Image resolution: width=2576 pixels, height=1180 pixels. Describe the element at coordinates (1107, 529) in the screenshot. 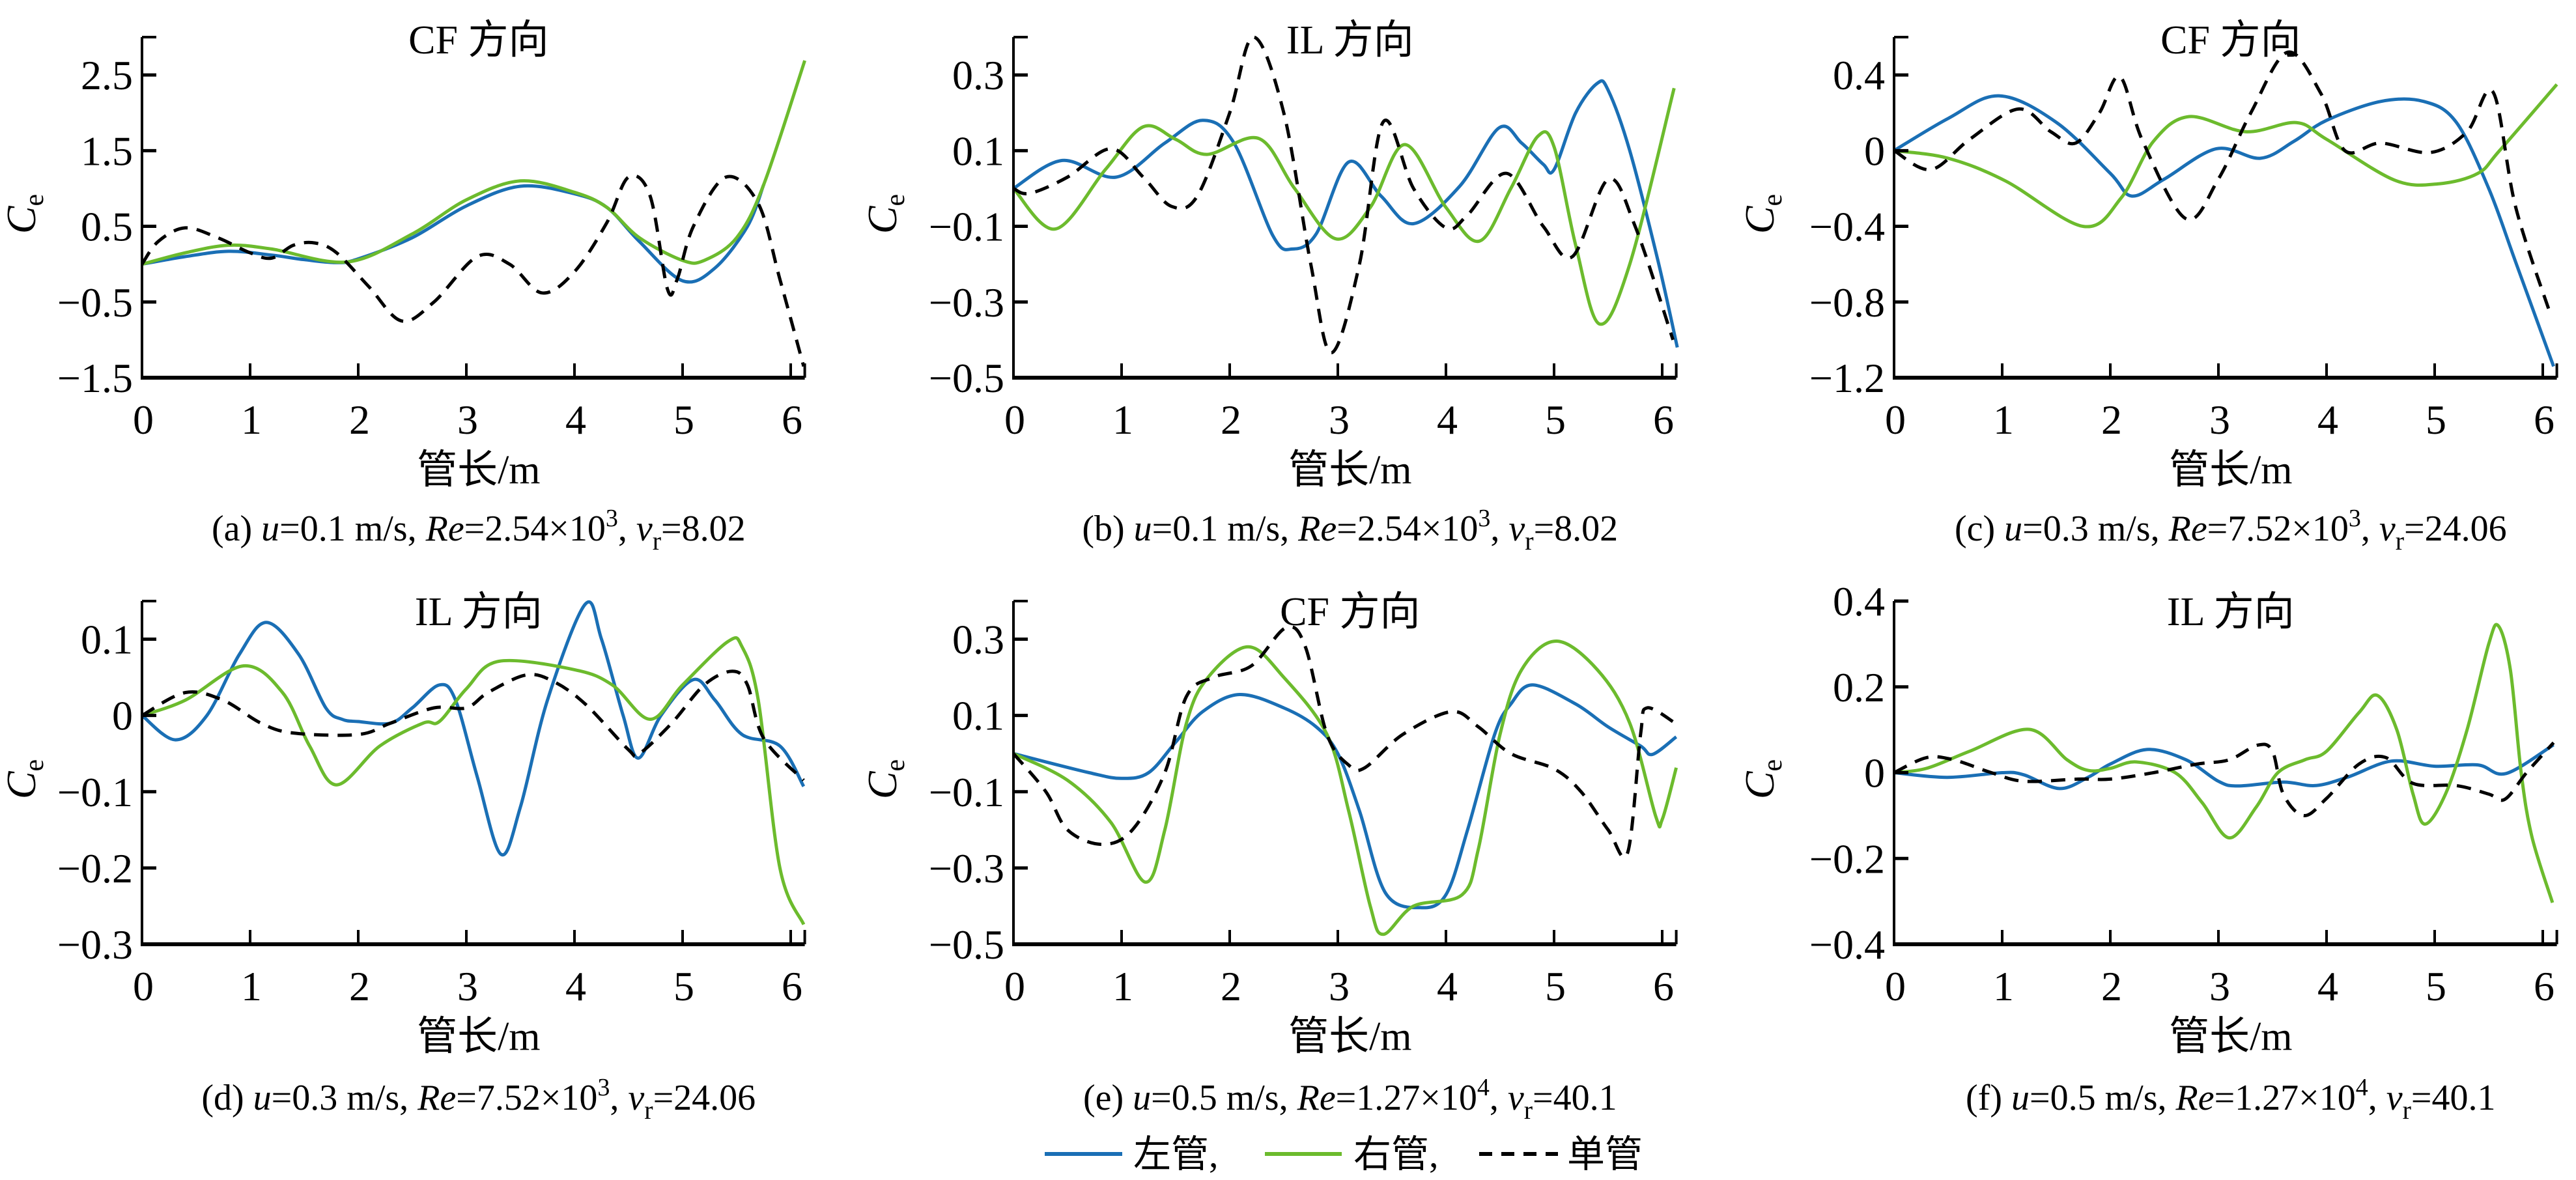

I see `caption-label: (b)` at that location.